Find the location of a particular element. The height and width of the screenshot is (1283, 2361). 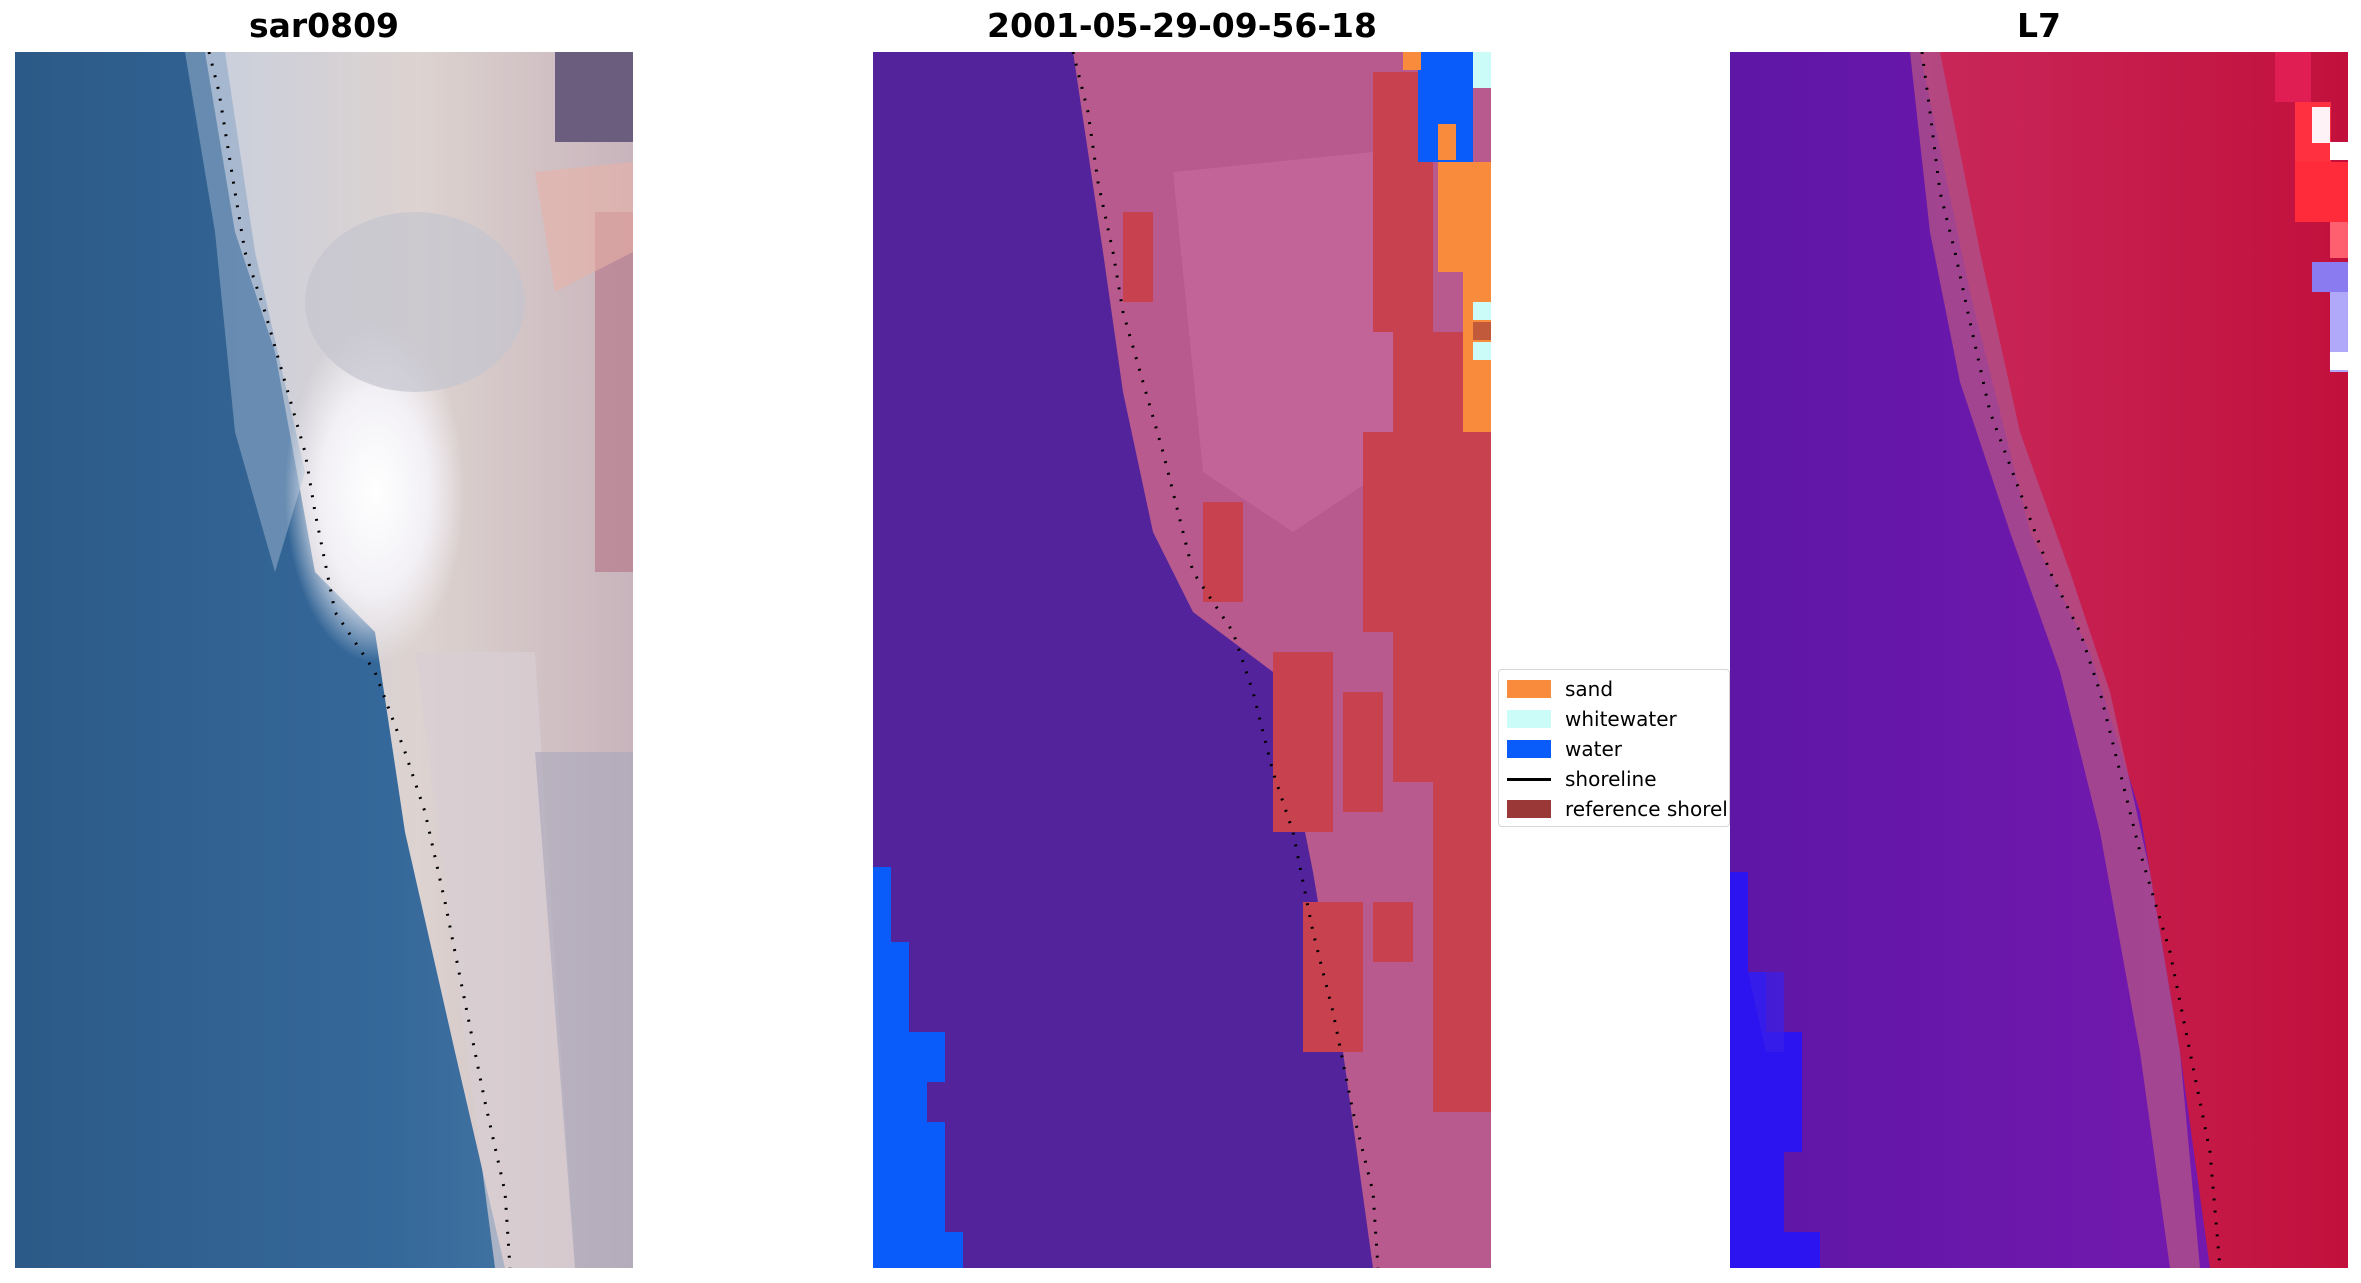

legend-item-sand: sand is located at coordinates (1614, 689).